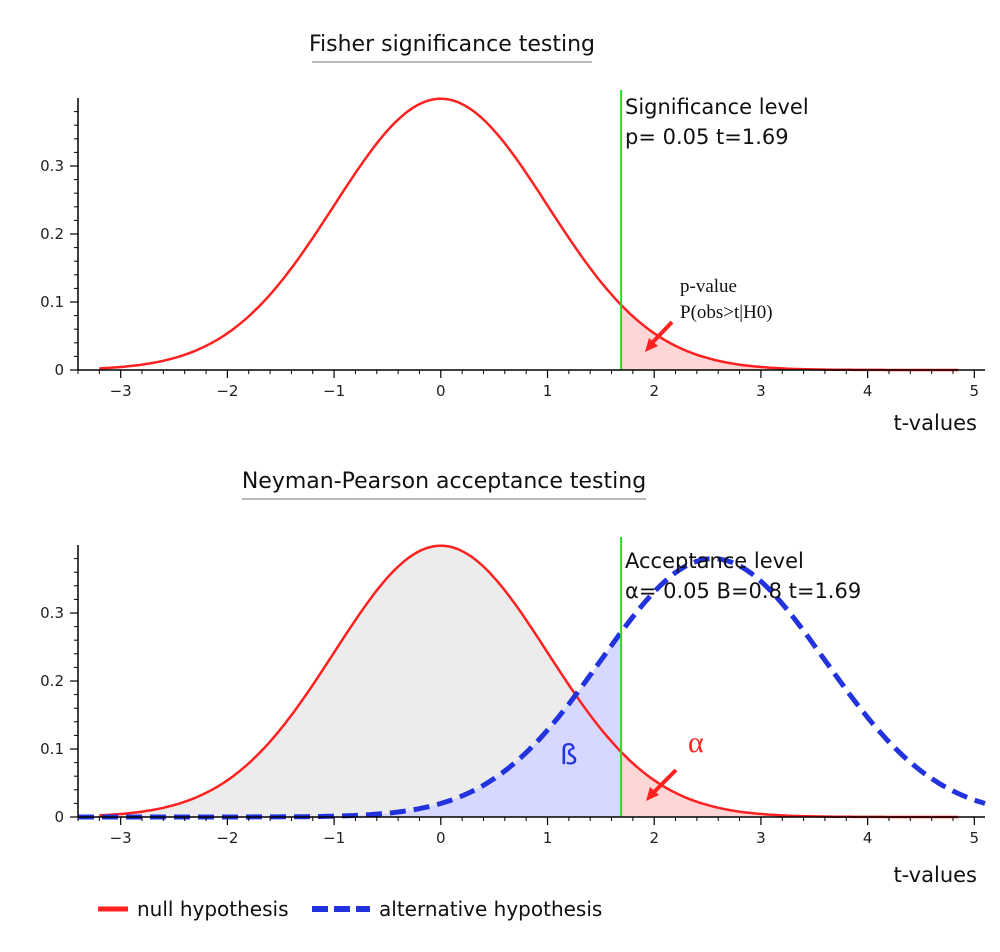 The height and width of the screenshot is (952, 1000). What do you see at coordinates (696, 742) in the screenshot?
I see `annotation-alpha: α` at bounding box center [696, 742].